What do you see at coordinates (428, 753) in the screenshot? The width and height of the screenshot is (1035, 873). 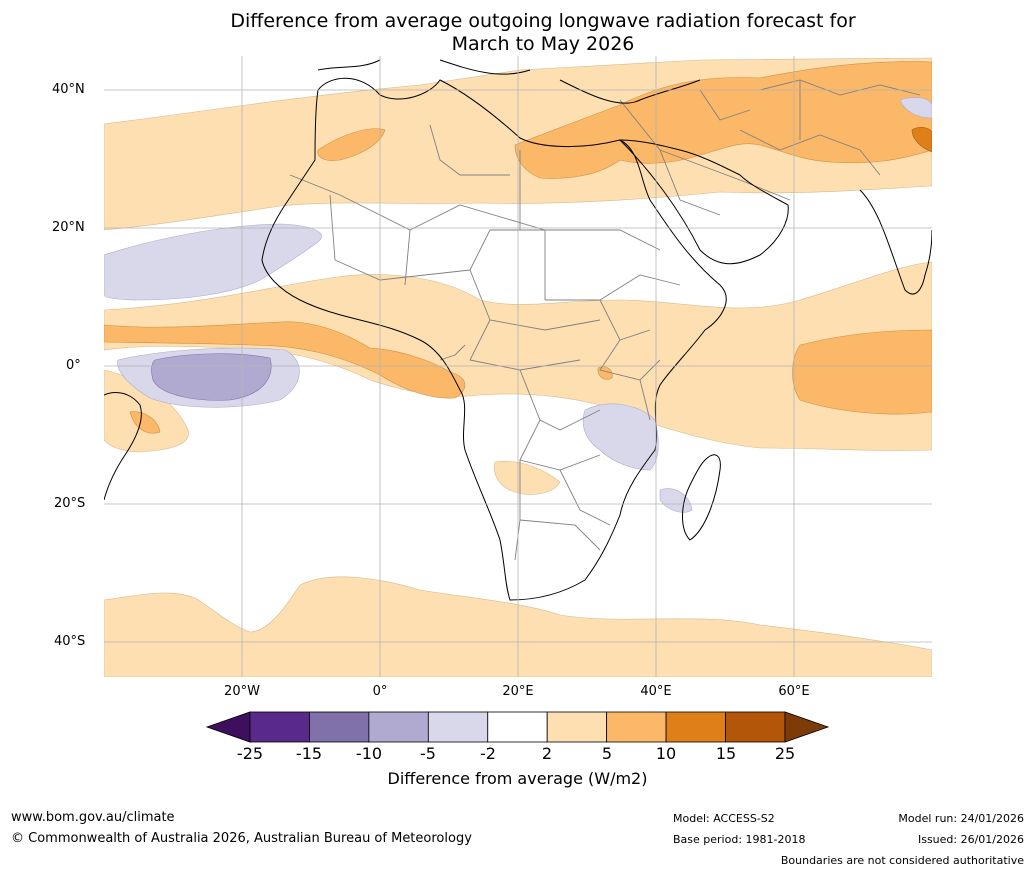 I see `colorbar-tick: -5` at bounding box center [428, 753].